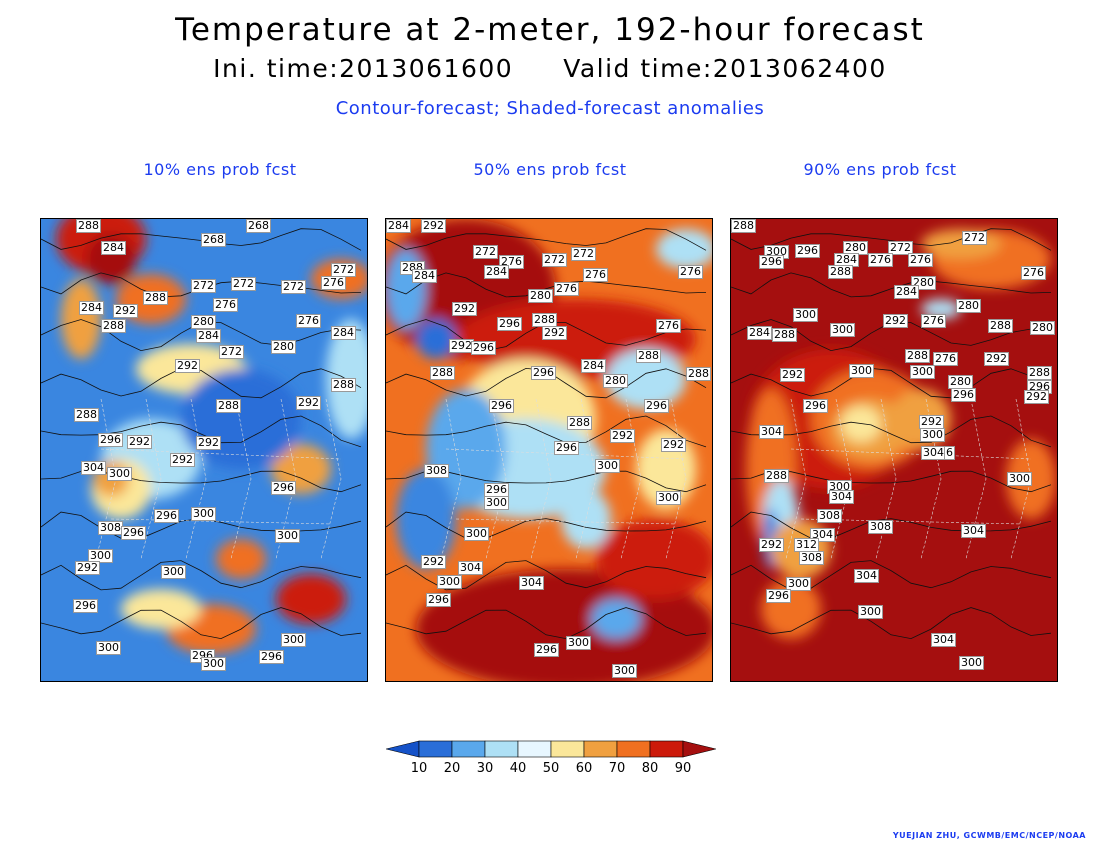 The image size is (1100, 850). I want to click on colorbar-tick-label: 60, so click(584, 768).